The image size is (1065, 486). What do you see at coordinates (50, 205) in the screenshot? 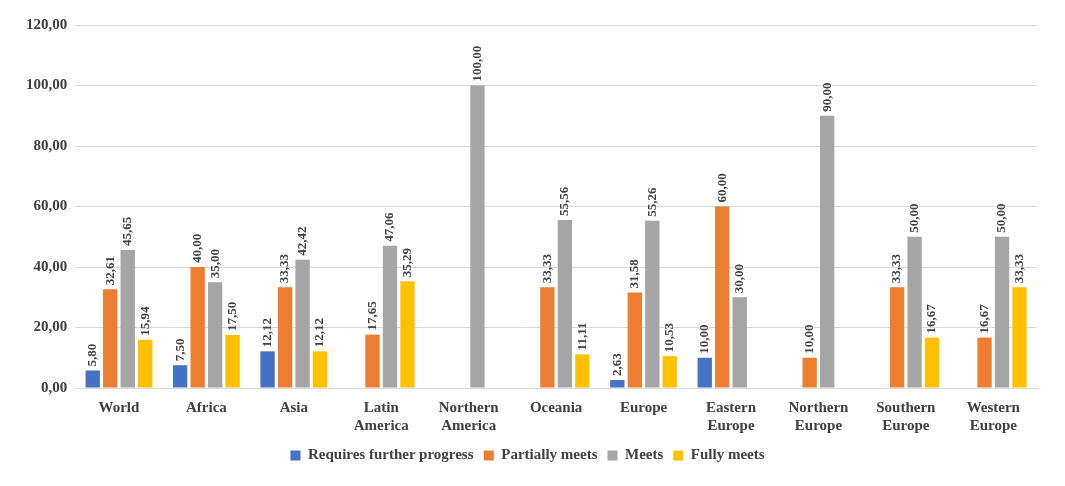
I see `y-tick-label: 60,00` at bounding box center [50, 205].